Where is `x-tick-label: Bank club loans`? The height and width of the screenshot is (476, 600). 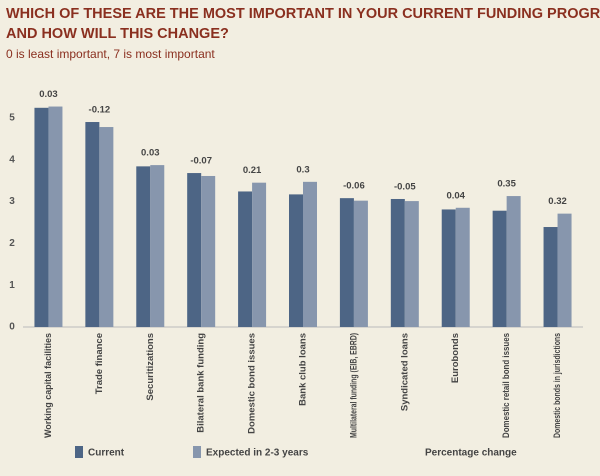
x-tick-label: Bank club loans is located at coordinates (303, 369).